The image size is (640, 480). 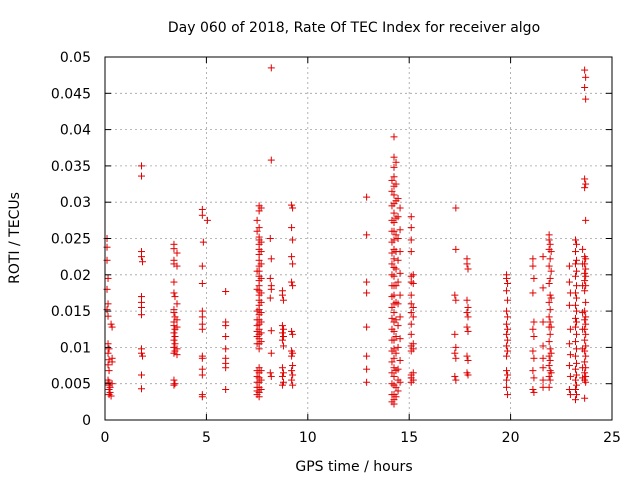 I want to click on x-tick-label: 15, so click(x=409, y=438).